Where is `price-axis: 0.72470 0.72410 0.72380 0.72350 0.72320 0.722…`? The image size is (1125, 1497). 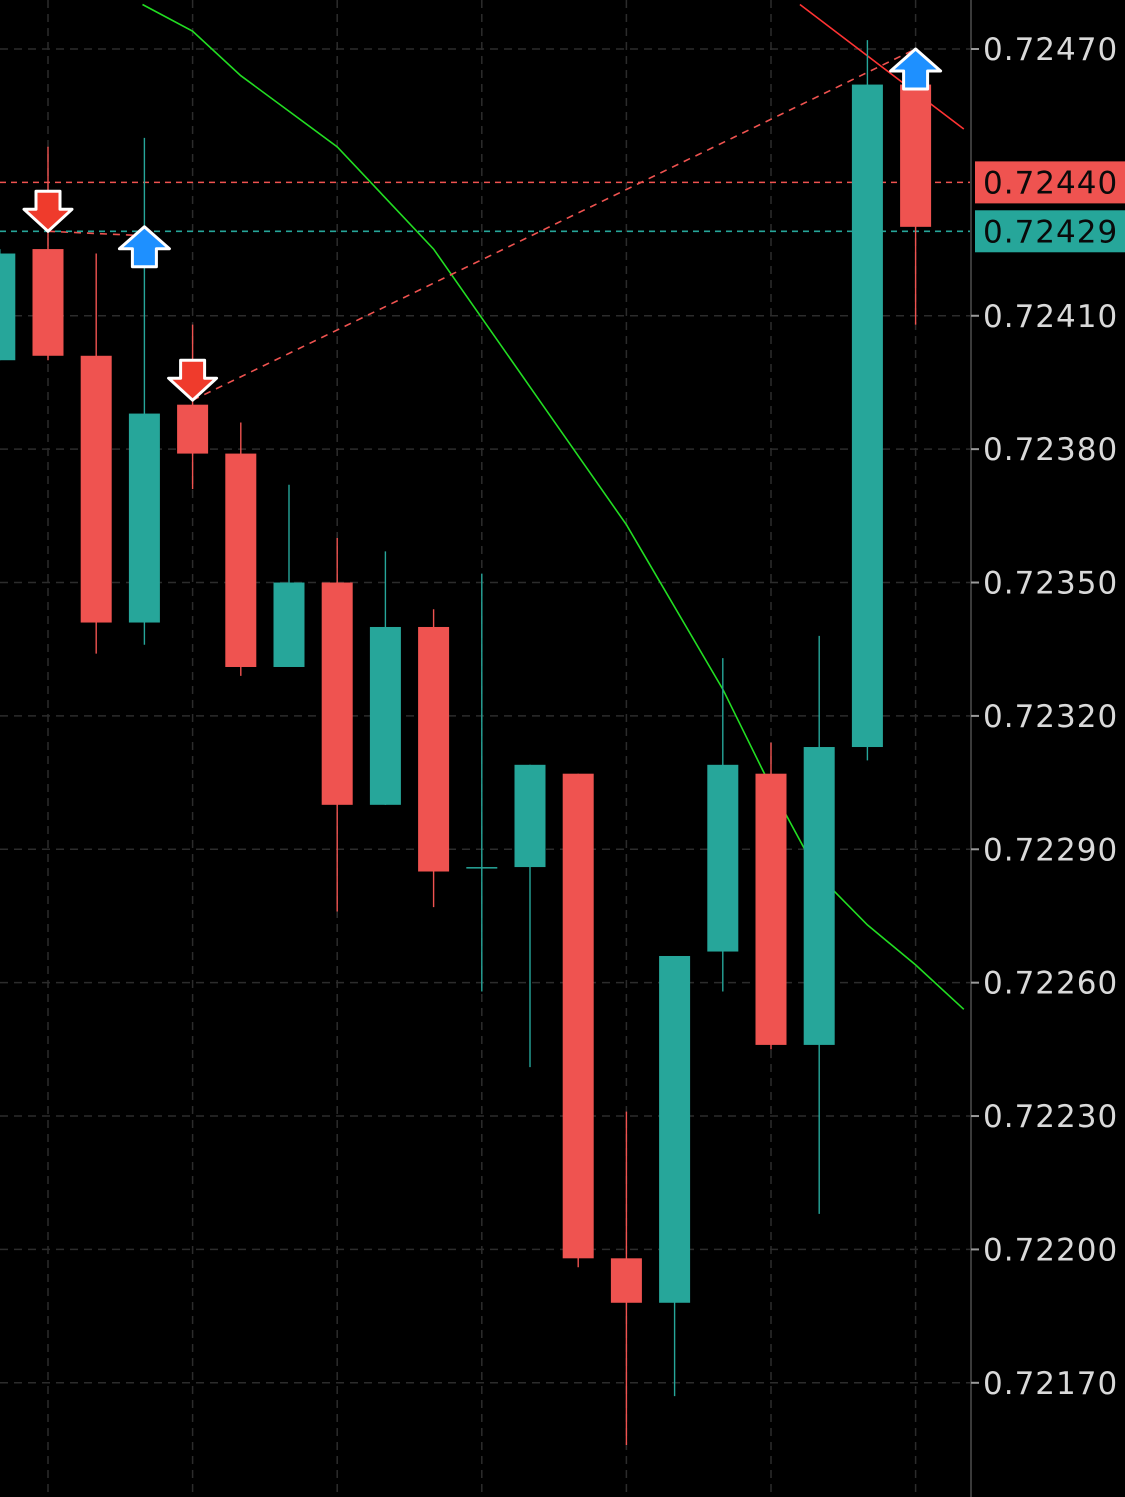 price-axis: 0.72470 0.72410 0.72380 0.72350 0.72320 0.722… is located at coordinates (1048, 717).